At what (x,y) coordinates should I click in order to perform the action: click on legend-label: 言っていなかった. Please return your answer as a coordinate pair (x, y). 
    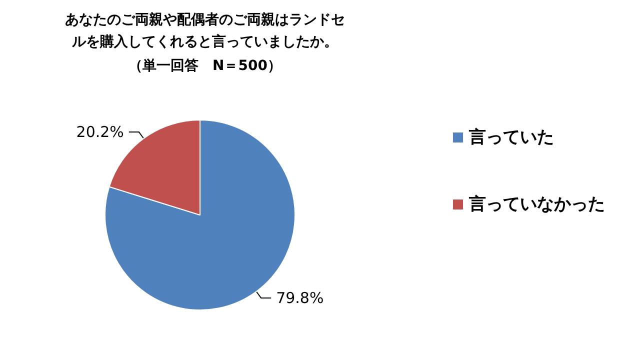
    Looking at the image, I should click on (536, 204).